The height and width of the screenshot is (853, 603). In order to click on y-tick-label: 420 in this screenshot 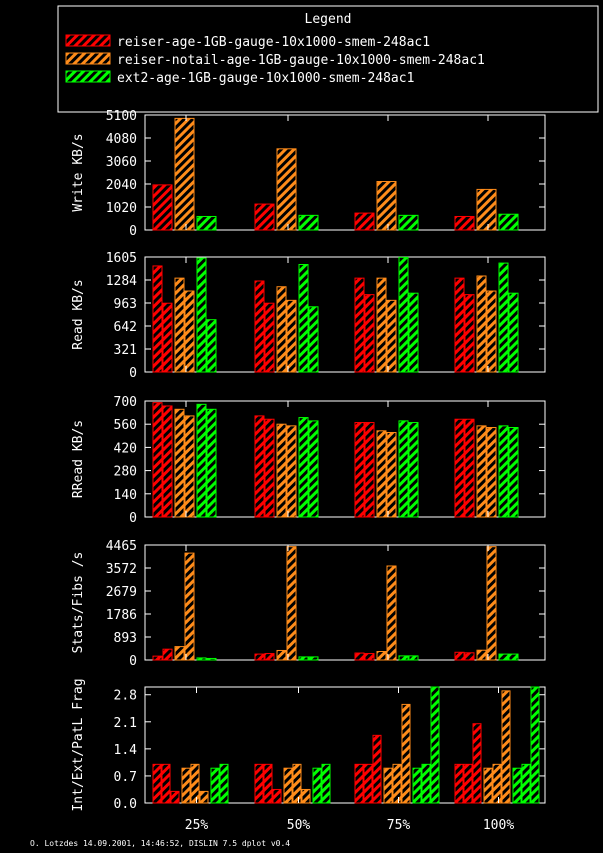, I will do `click(125, 448)`.